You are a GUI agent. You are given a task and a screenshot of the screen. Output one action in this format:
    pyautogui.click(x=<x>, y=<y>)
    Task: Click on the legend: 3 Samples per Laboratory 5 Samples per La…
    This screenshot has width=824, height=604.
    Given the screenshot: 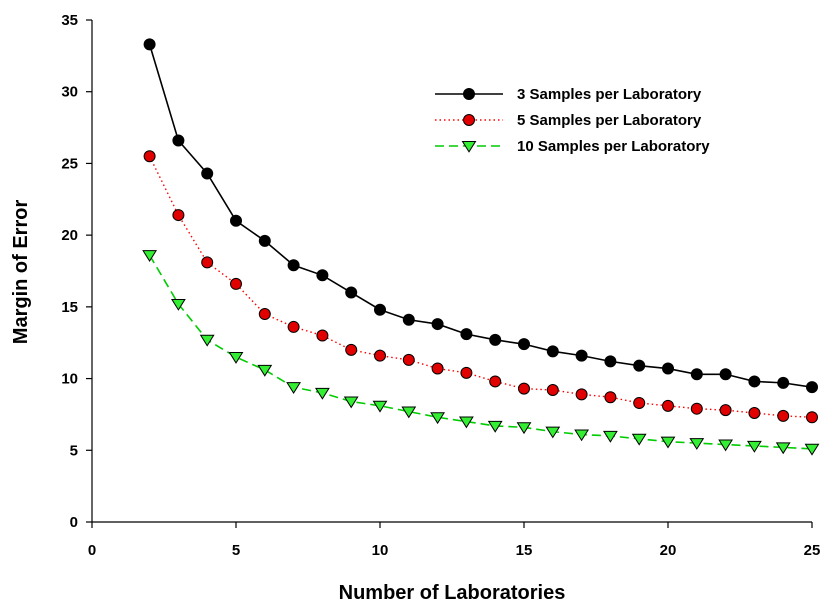 What is the action you would take?
    pyautogui.click(x=572, y=120)
    